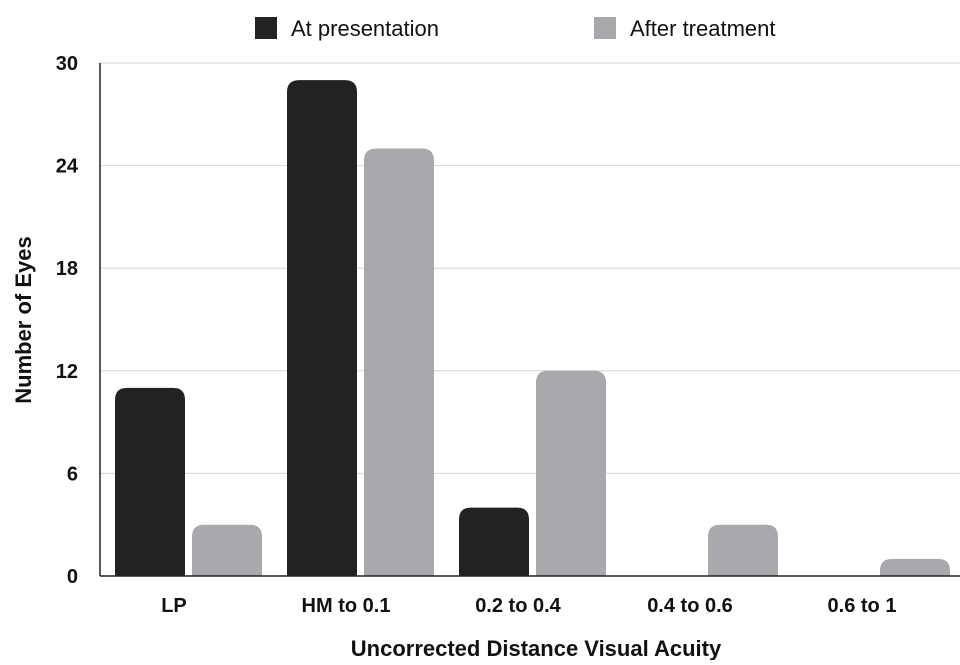 The width and height of the screenshot is (960, 665). Describe the element at coordinates (515, 28) in the screenshot. I see `legend: At presentation After treatment` at that location.